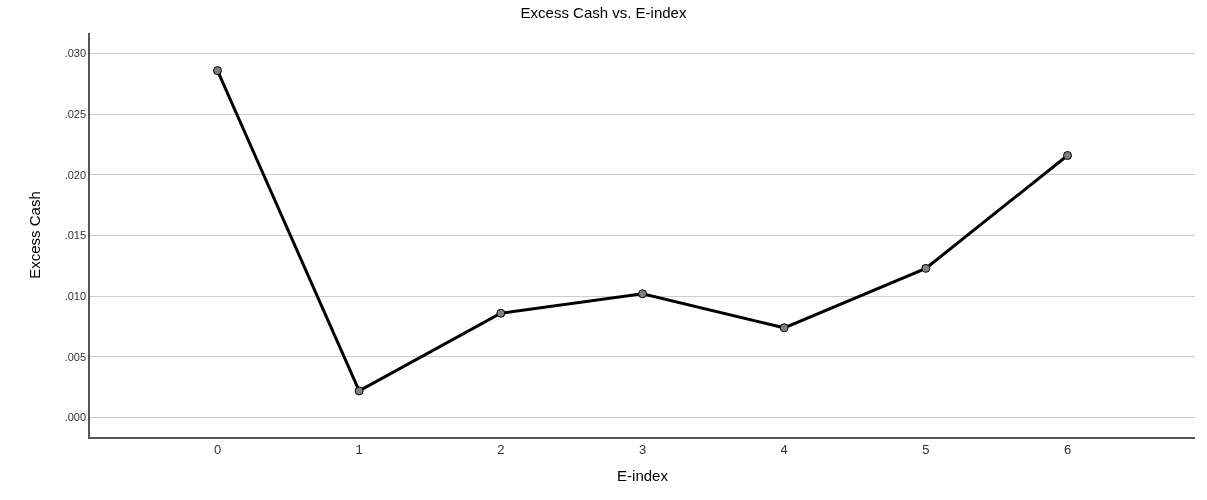 Image resolution: width=1207 pixels, height=500 pixels. Describe the element at coordinates (501, 450) in the screenshot. I see `x-tick-label: 2` at that location.